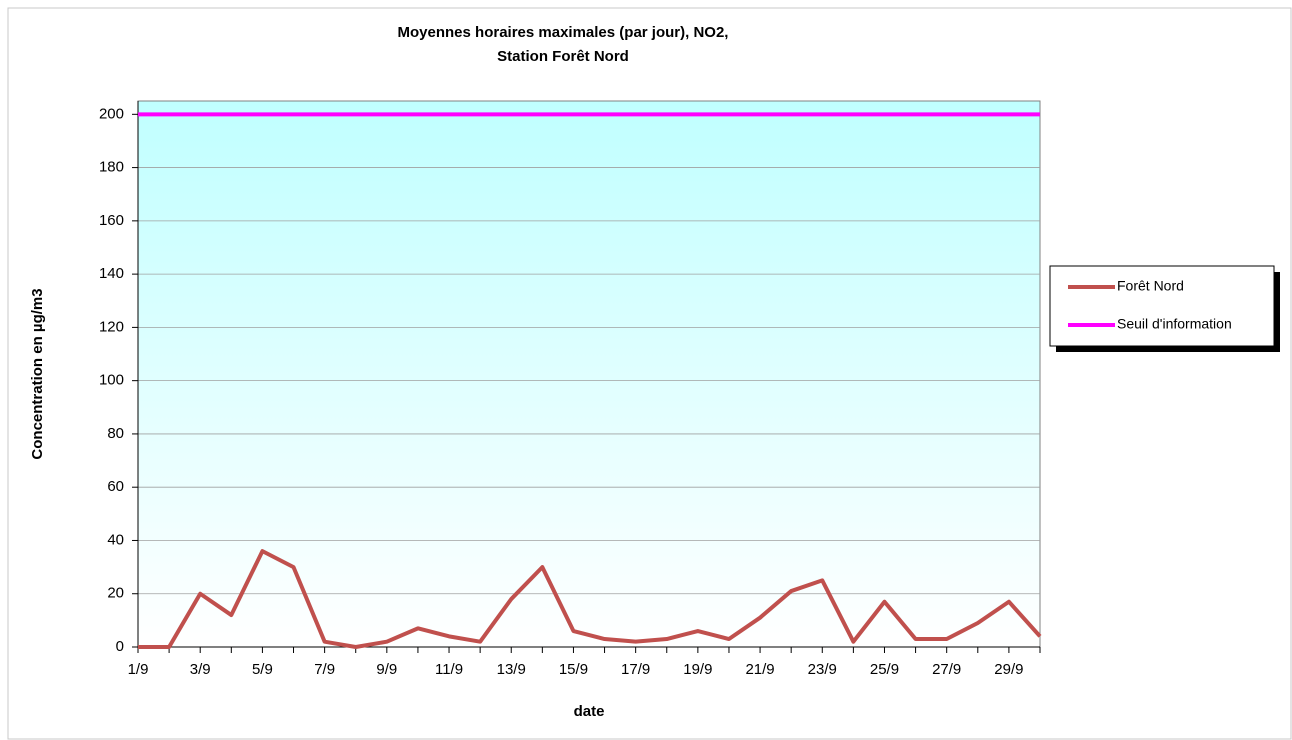 Image resolution: width=1292 pixels, height=740 pixels. I want to click on y-tick-label: 180, so click(111, 167).